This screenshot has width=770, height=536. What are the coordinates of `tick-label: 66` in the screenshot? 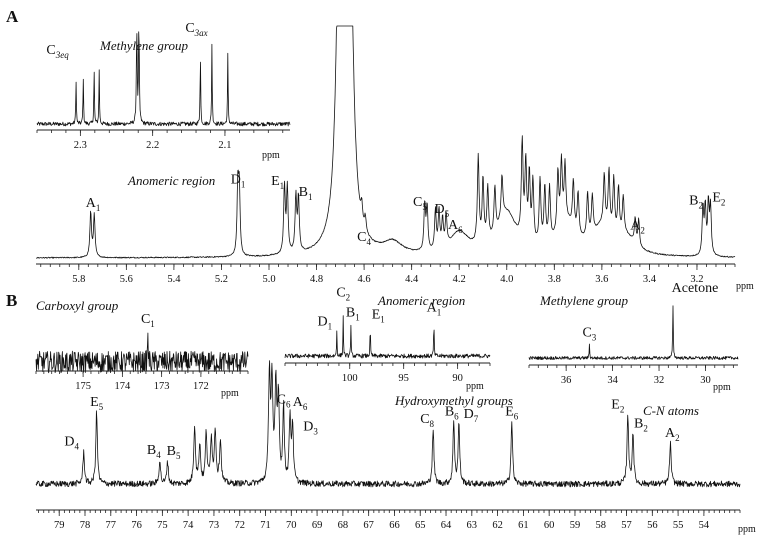 It's located at (394, 525).